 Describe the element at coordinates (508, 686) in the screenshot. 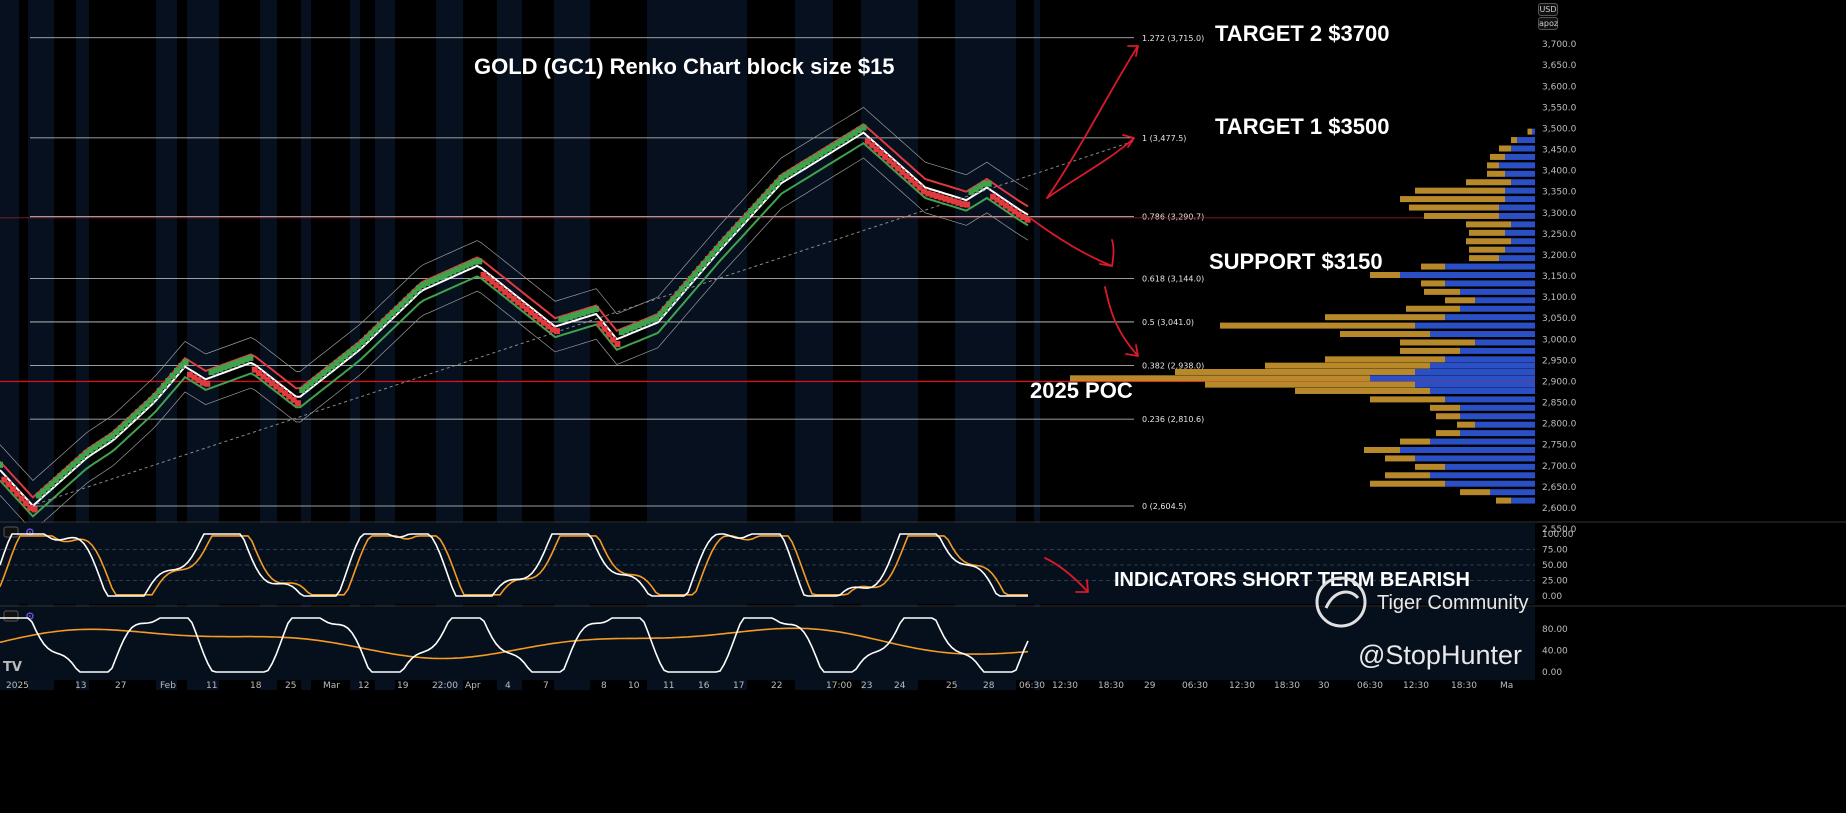

I see `time-tick-label: 4` at that location.